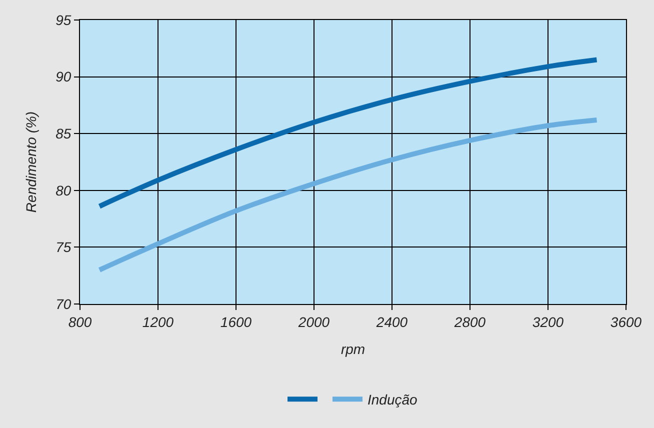  I want to click on x-tick-label: 1600, so click(236, 322).